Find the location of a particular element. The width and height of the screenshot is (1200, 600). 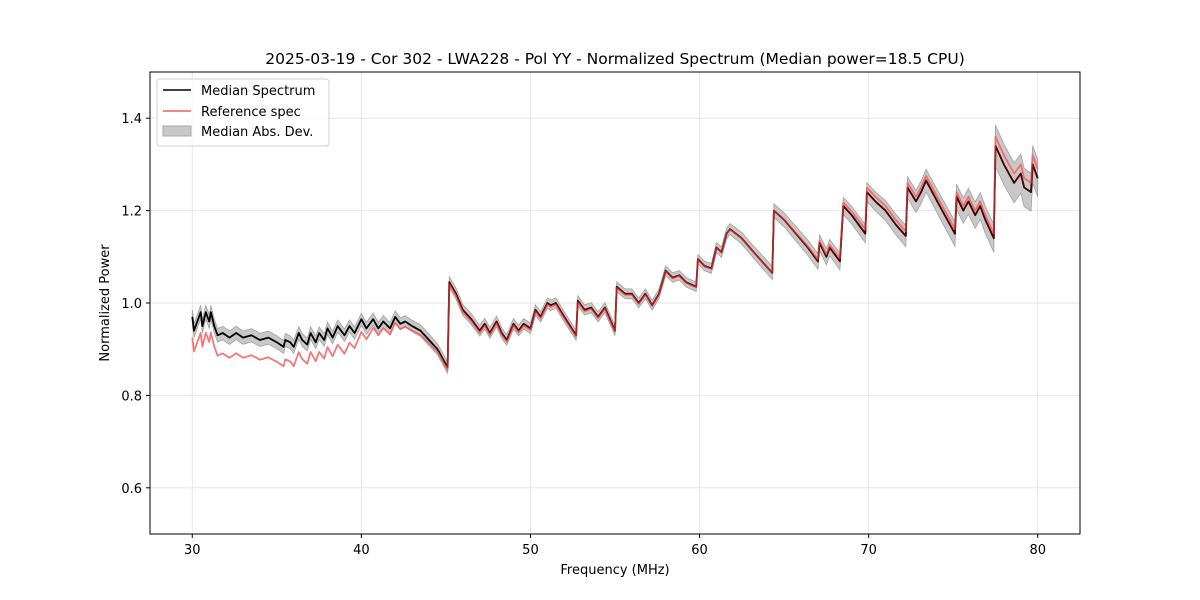

x-axis-label: Frequency (MHz) is located at coordinates (614, 570).